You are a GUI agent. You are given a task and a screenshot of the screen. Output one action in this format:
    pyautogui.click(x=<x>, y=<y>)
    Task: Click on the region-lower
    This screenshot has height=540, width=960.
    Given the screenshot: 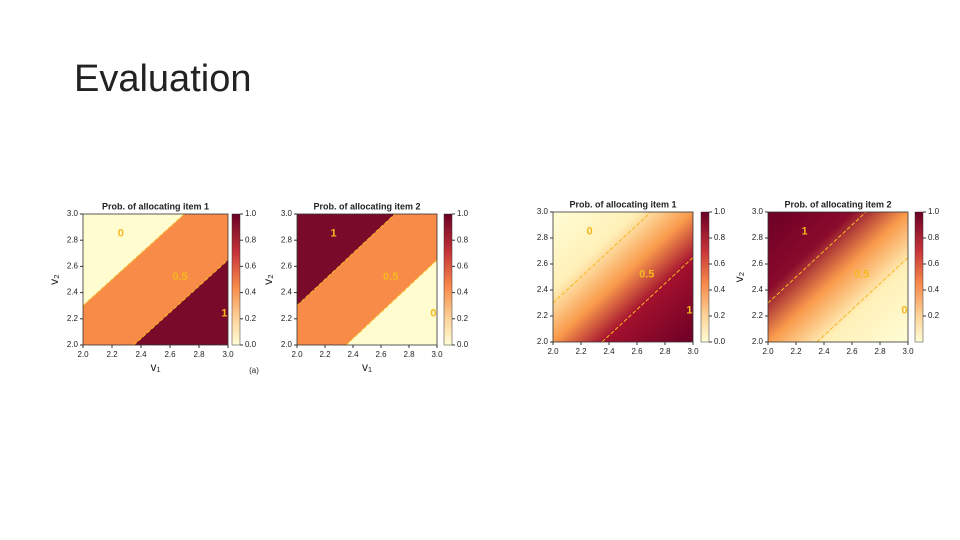 What is the action you would take?
    pyautogui.click(x=180, y=302)
    